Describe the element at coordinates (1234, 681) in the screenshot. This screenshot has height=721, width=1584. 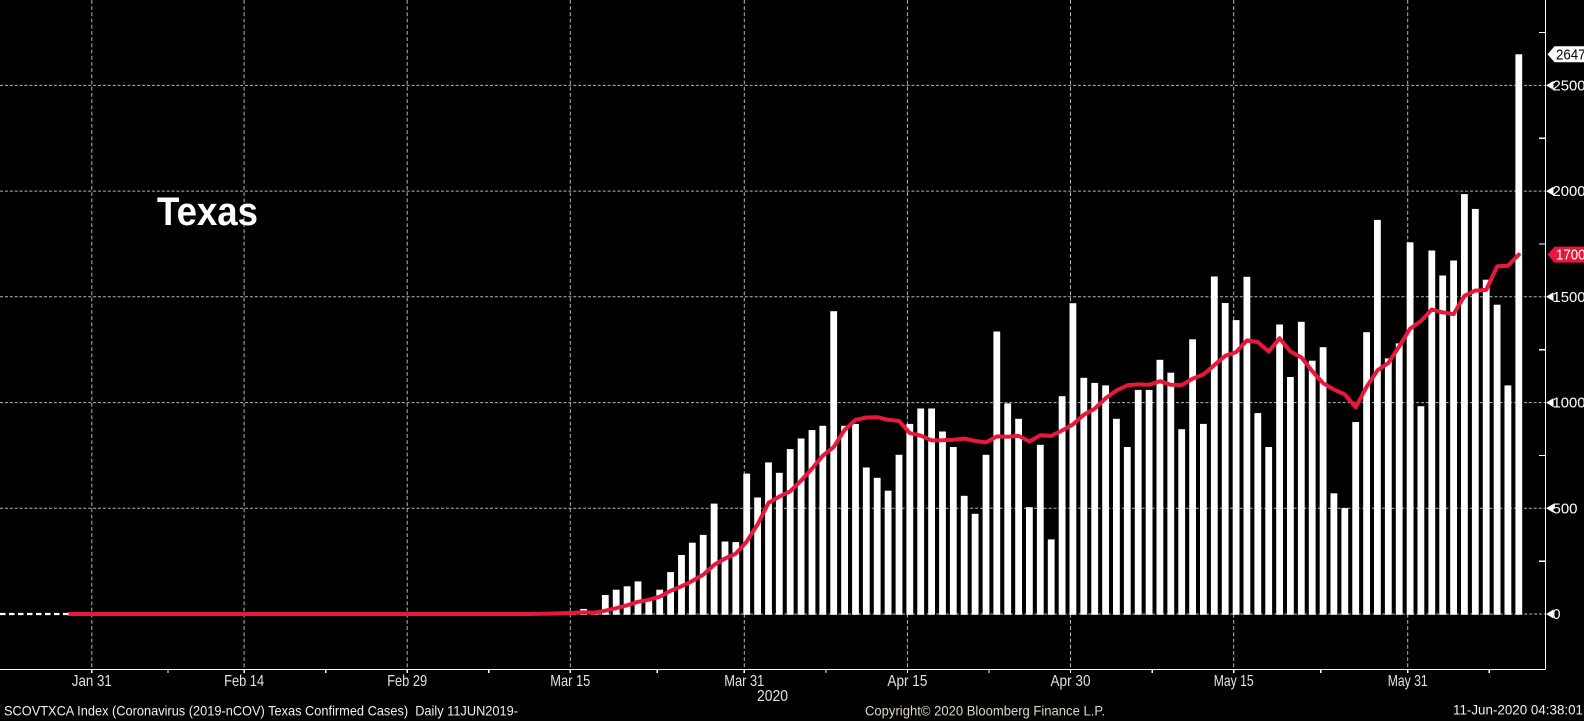
I see `svg-text: May 15` at that location.